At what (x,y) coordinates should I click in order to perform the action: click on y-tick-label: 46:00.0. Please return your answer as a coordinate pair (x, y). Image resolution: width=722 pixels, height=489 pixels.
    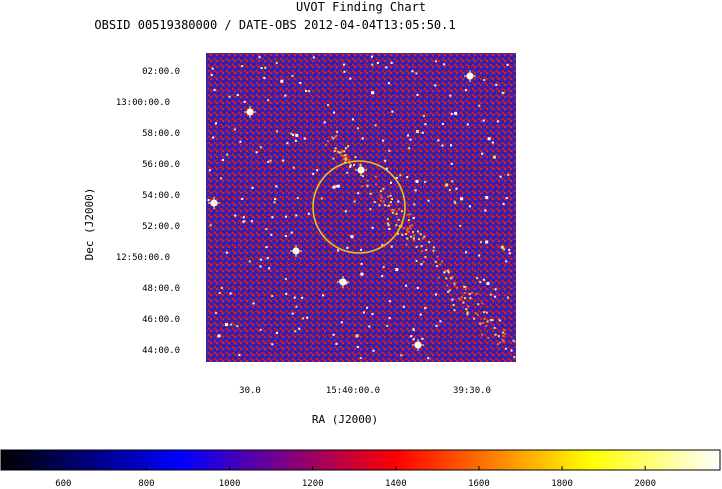
    Looking at the image, I should click on (161, 320).